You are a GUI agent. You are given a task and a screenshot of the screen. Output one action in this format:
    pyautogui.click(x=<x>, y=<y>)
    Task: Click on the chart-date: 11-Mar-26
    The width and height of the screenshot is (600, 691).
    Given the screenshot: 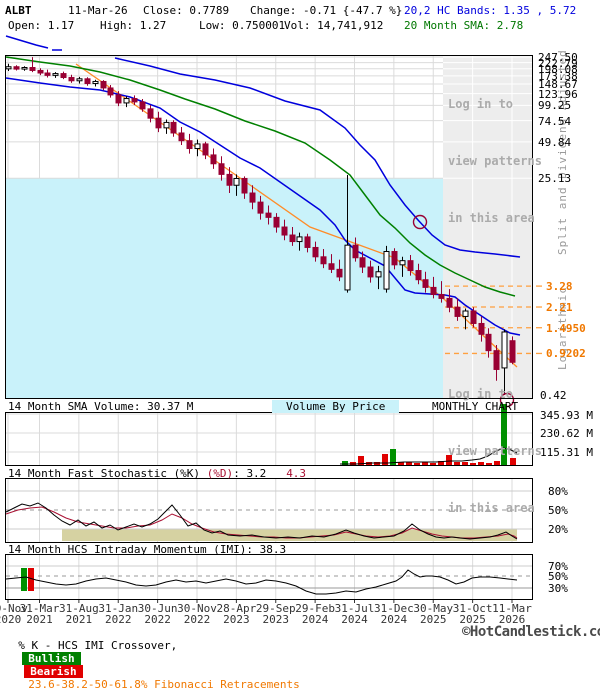 What is the action you would take?
    pyautogui.click(x=98, y=10)
    